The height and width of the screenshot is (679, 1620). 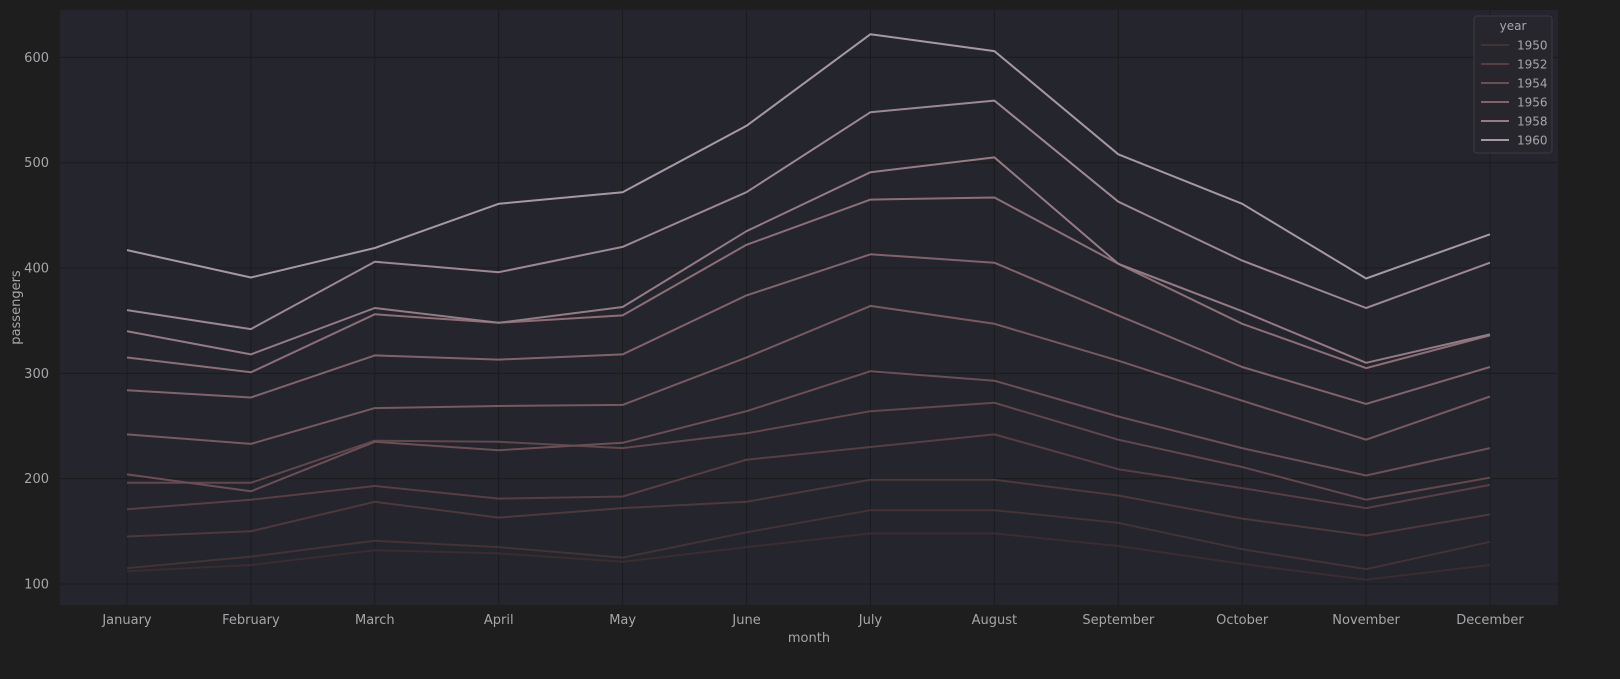 I want to click on x-axis-label: month, so click(x=809, y=638).